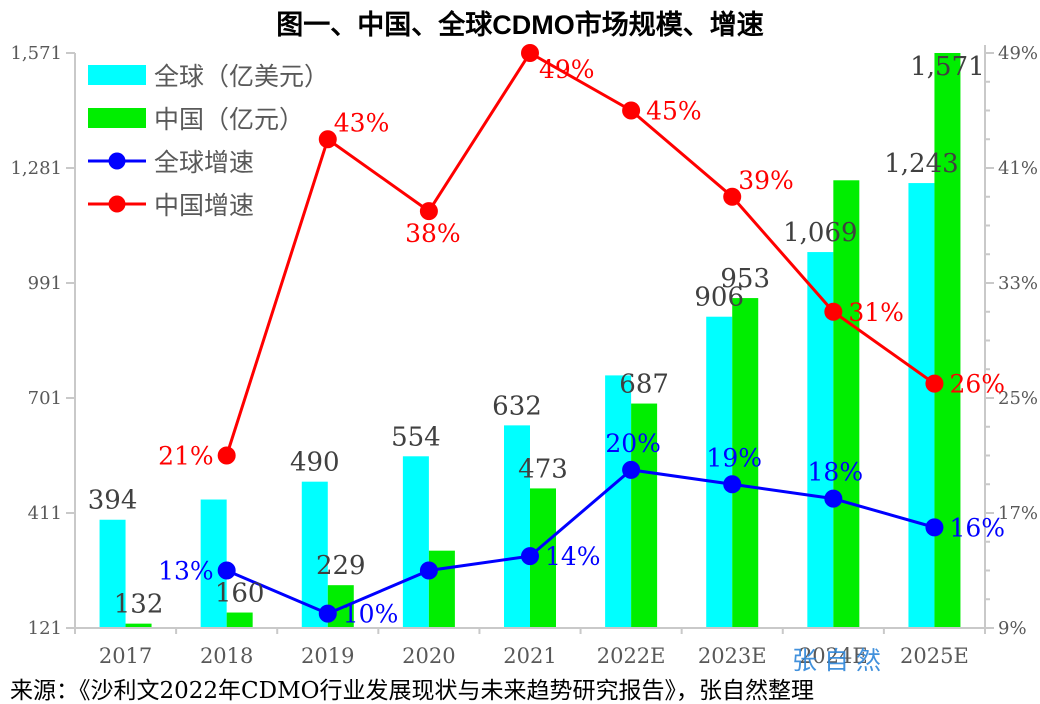 This screenshot has height=704, width=1040. What do you see at coordinates (644, 515) in the screenshot?
I see `bar-china-2022E` at bounding box center [644, 515].